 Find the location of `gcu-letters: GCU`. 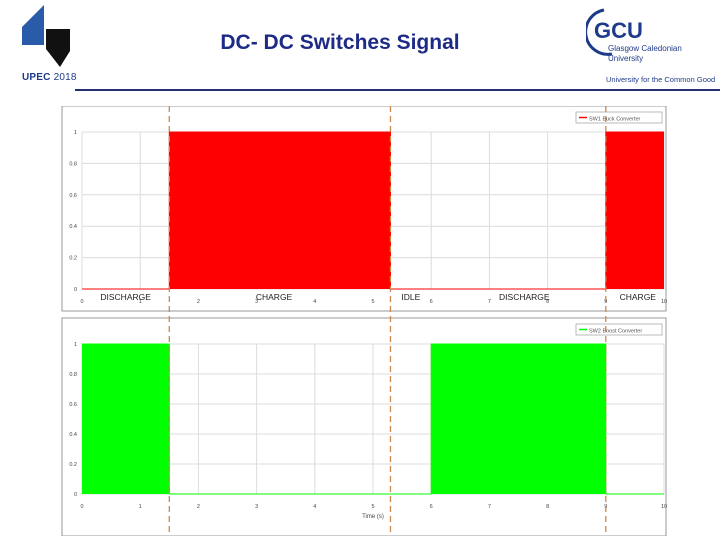

gcu-letters: GCU is located at coordinates (618, 30).